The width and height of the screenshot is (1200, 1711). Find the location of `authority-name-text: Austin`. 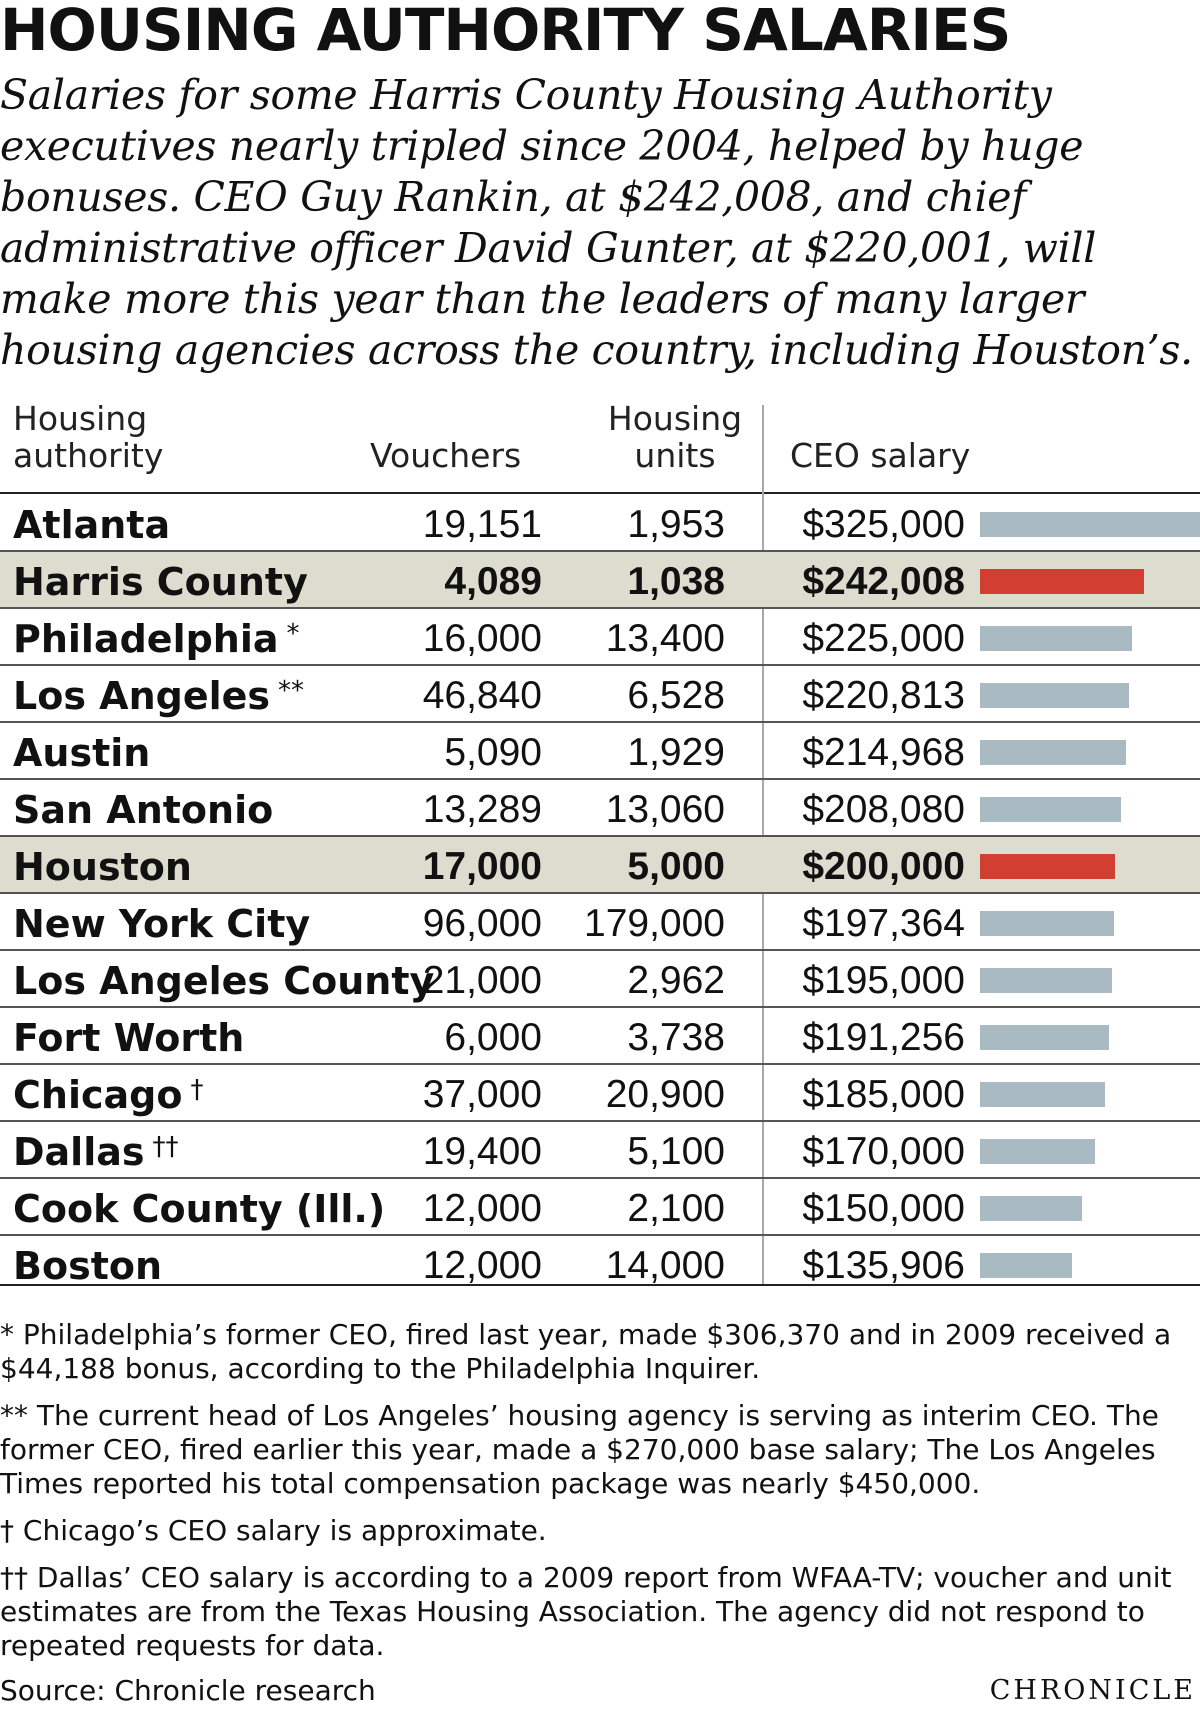

authority-name-text: Austin is located at coordinates (82, 753).